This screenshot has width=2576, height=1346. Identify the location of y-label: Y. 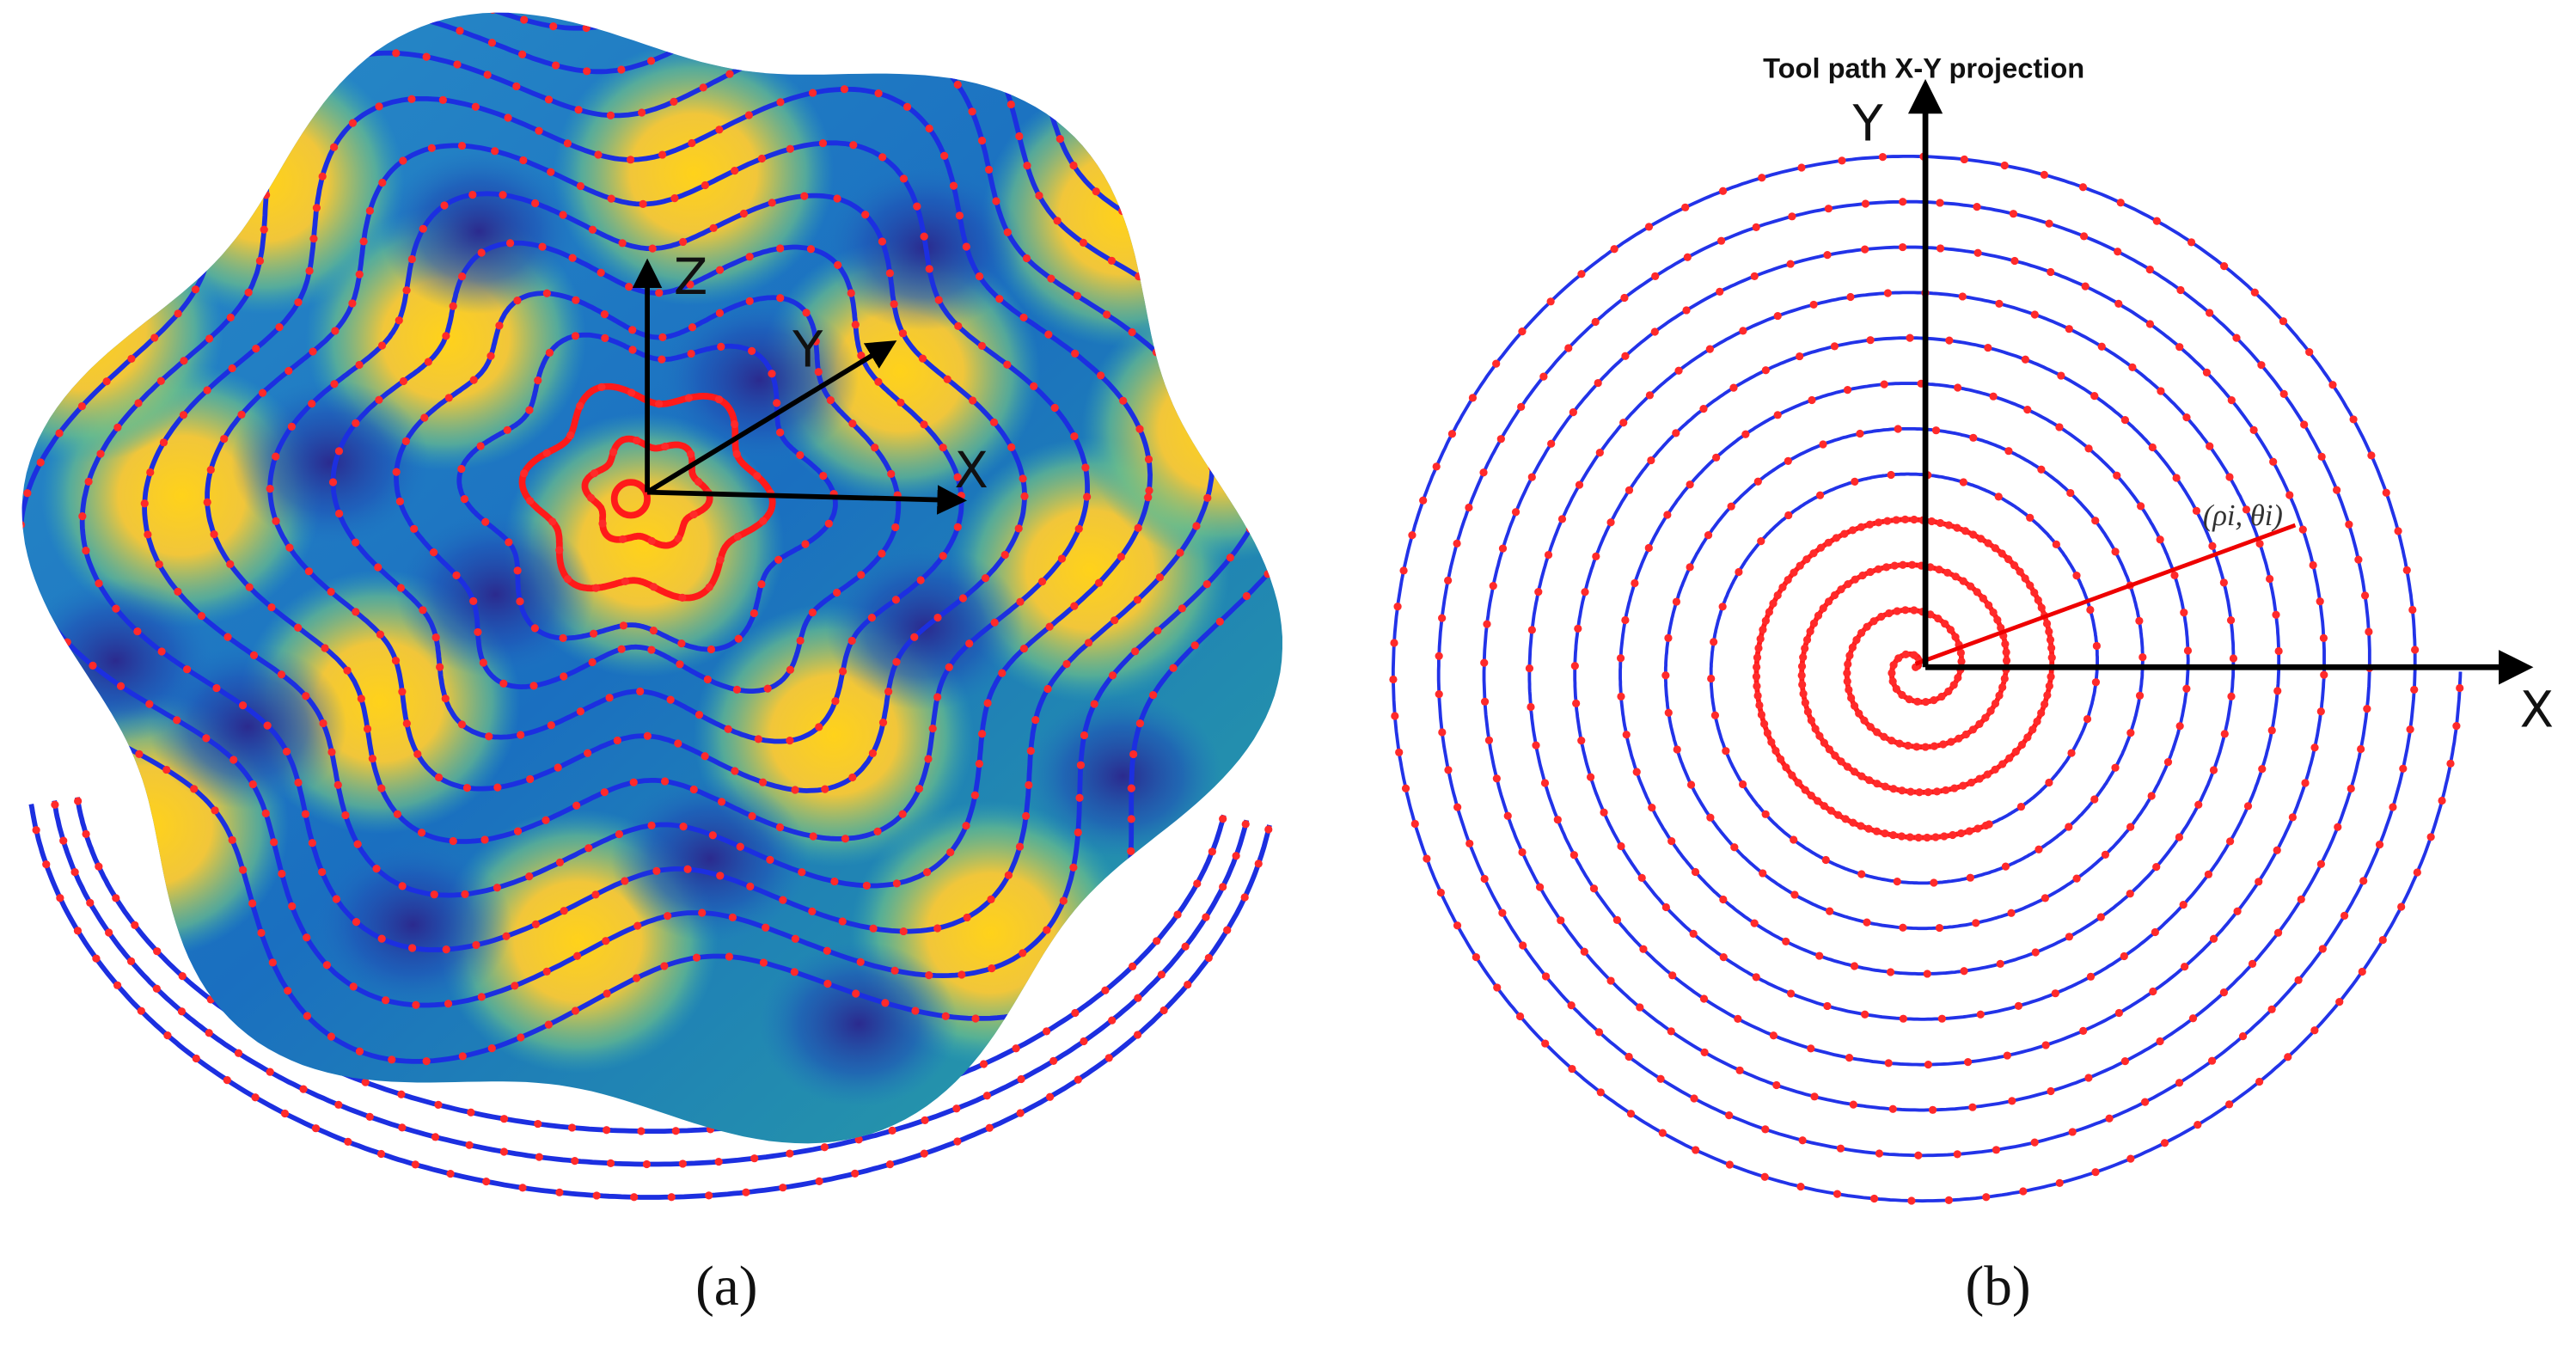
(807, 350).